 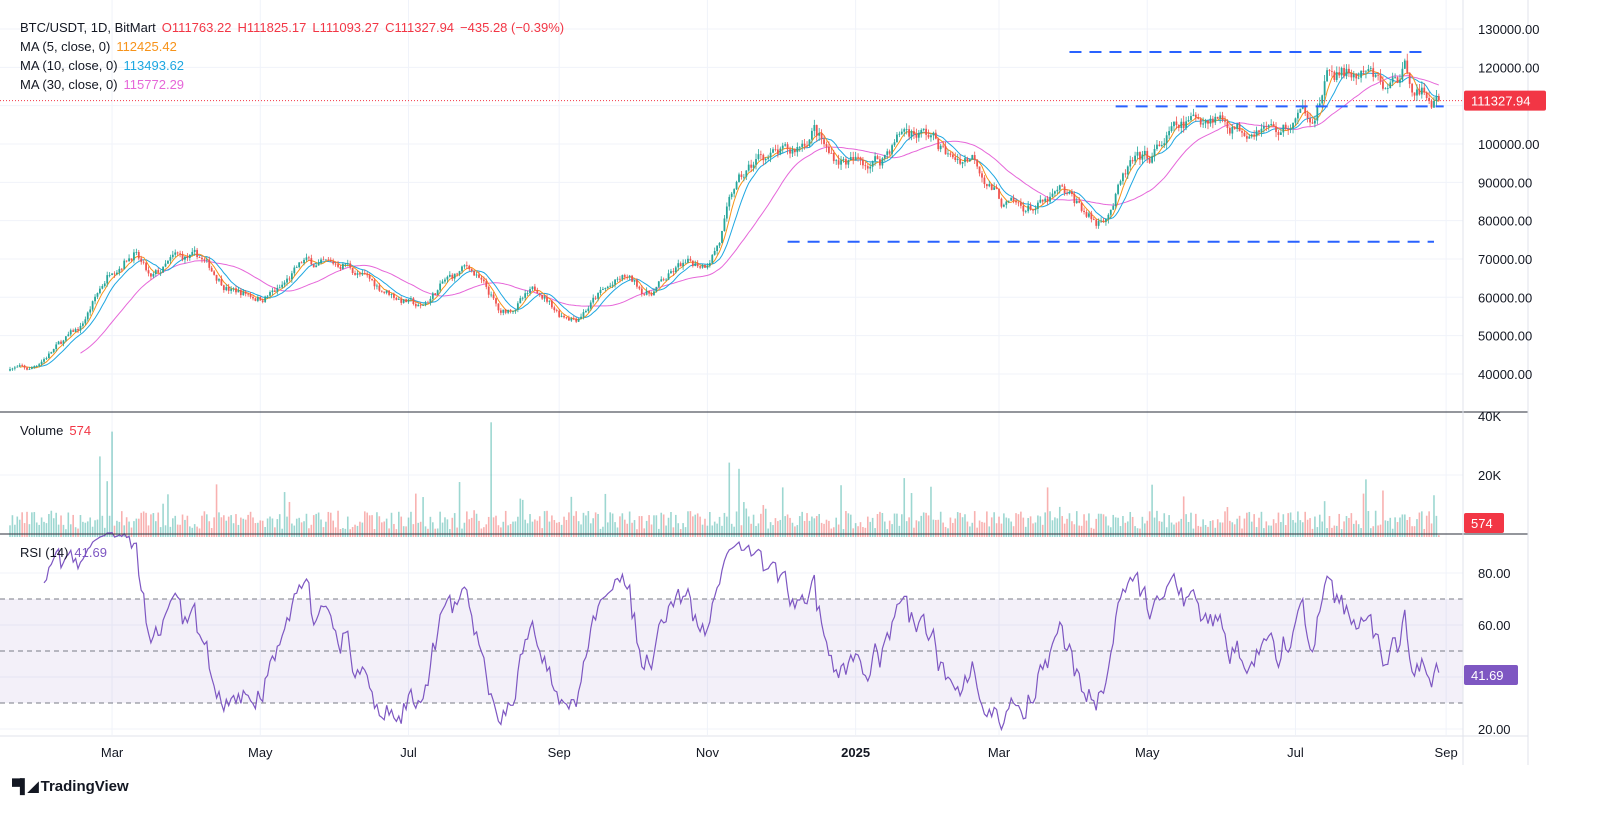 I want to click on rsi-legend: RSI (14) 41.69, so click(x=66, y=552).